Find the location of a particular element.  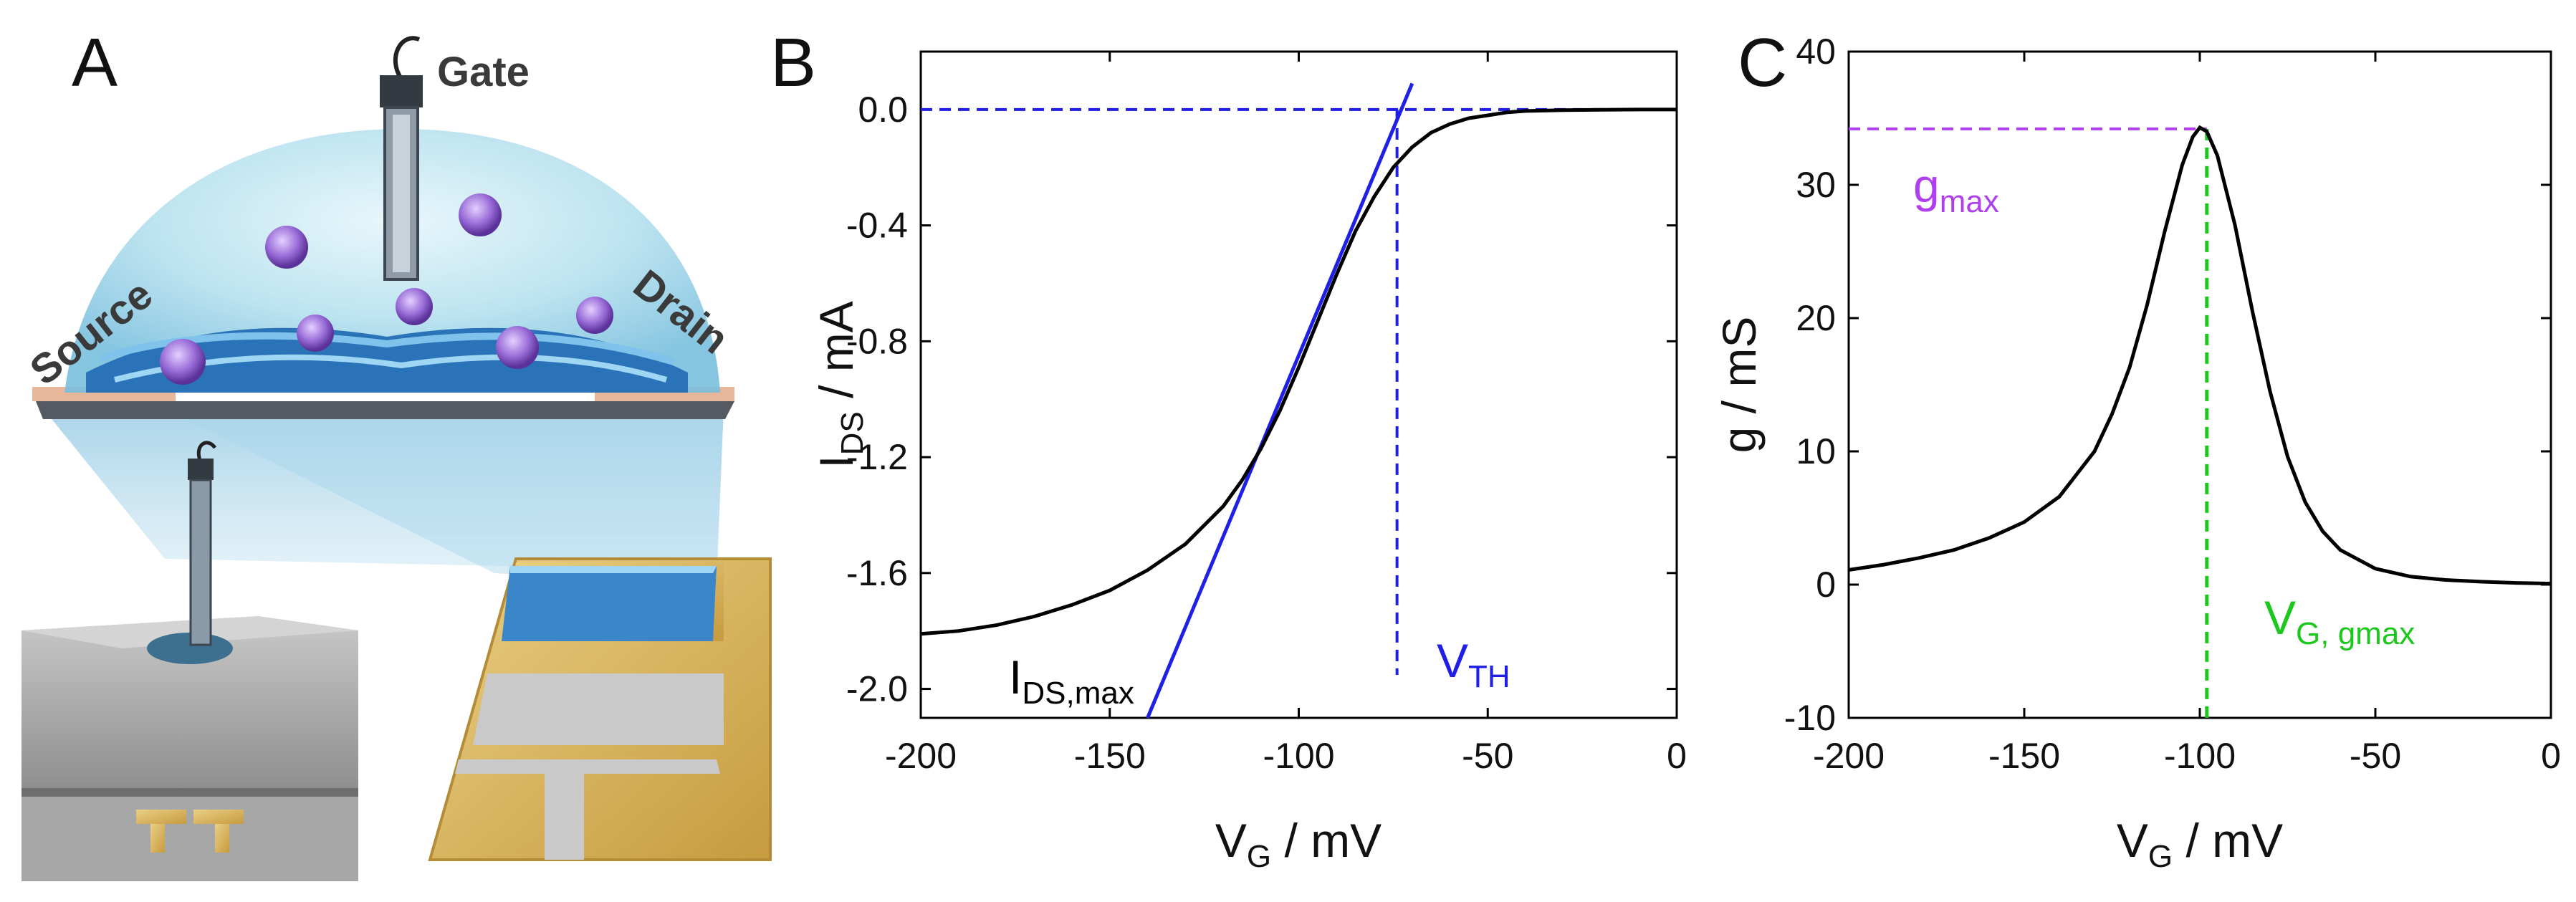

panel-b-y-tick-label: -1.6 is located at coordinates (877, 573).